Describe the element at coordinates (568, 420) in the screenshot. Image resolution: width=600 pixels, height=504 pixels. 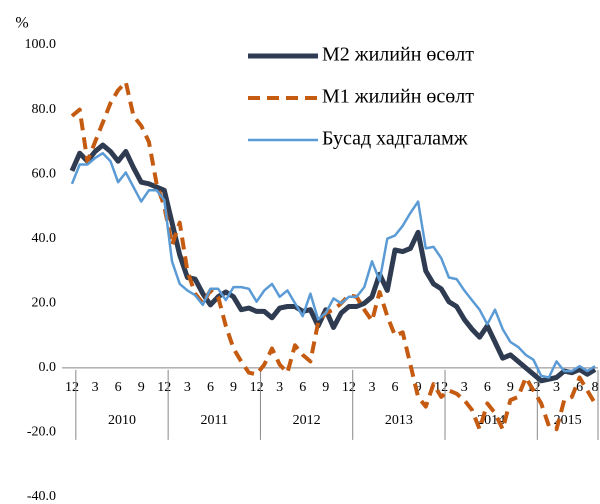
I see `year-label: 2015` at that location.